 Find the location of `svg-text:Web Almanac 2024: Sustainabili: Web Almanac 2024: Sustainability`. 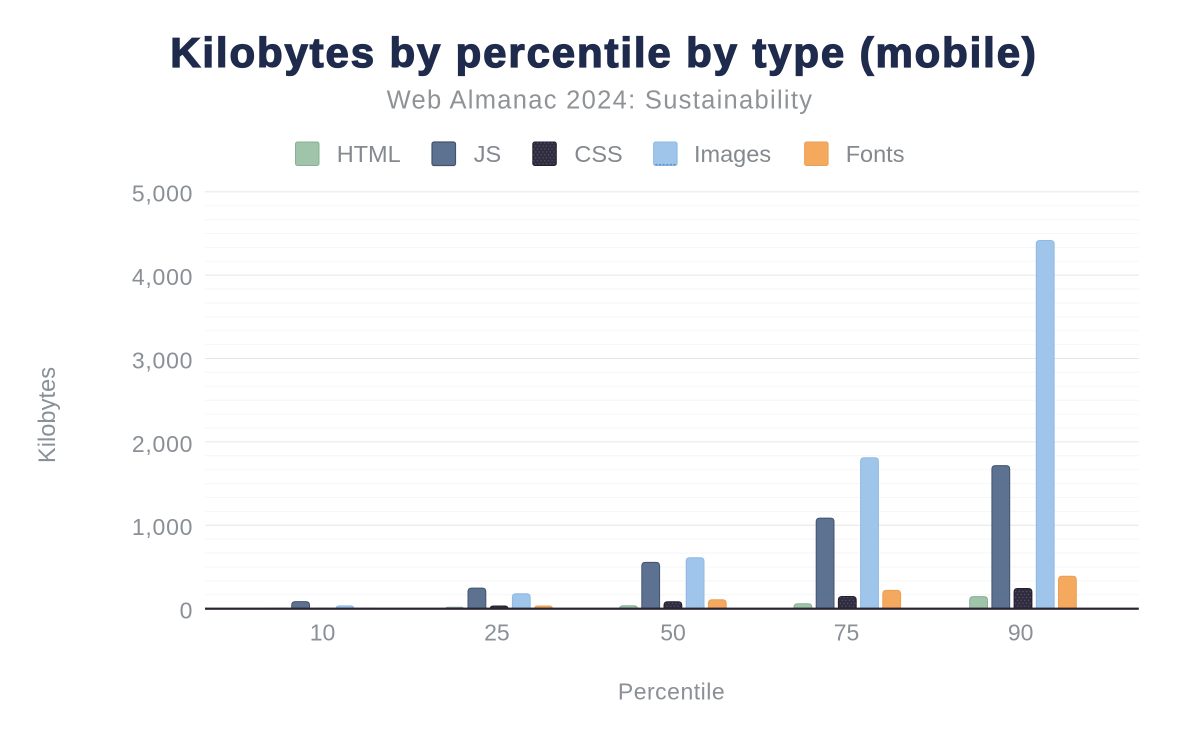

svg-text:Web Almanac 2024: Sustainabili: Web Almanac 2024: Sustainability is located at coordinates (600, 101).